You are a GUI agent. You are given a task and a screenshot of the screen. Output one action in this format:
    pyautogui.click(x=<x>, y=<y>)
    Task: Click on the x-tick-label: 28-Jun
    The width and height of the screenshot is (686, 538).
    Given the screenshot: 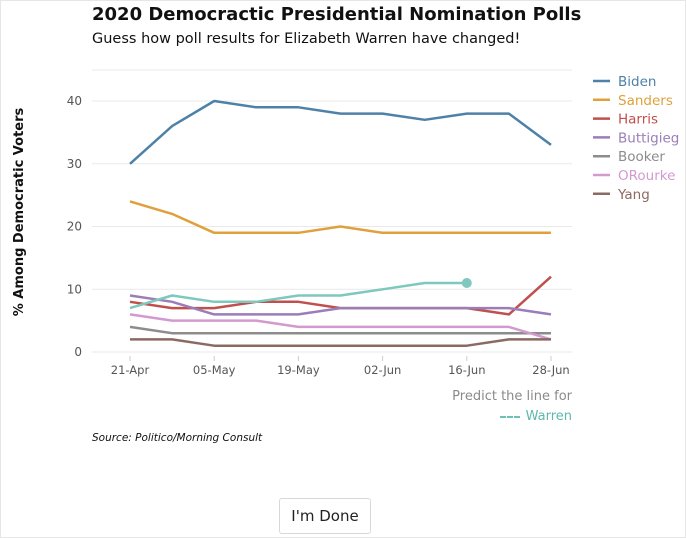 What is the action you would take?
    pyautogui.click(x=550, y=370)
    